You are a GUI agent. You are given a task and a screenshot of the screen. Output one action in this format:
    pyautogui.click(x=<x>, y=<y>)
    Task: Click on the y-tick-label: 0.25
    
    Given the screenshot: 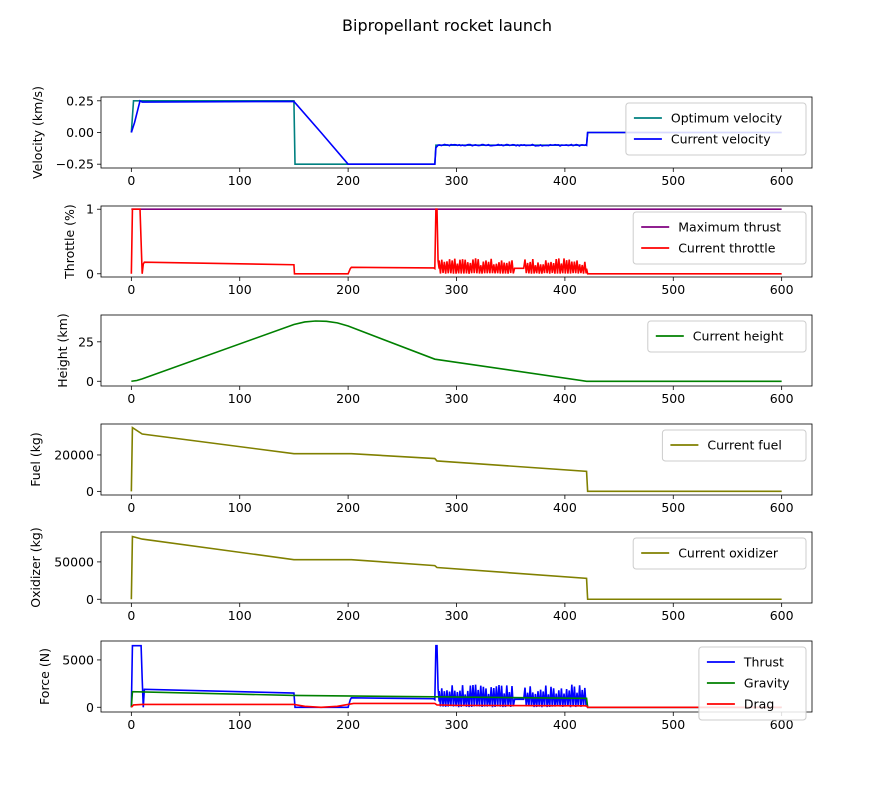 What is the action you would take?
    pyautogui.click(x=80, y=100)
    